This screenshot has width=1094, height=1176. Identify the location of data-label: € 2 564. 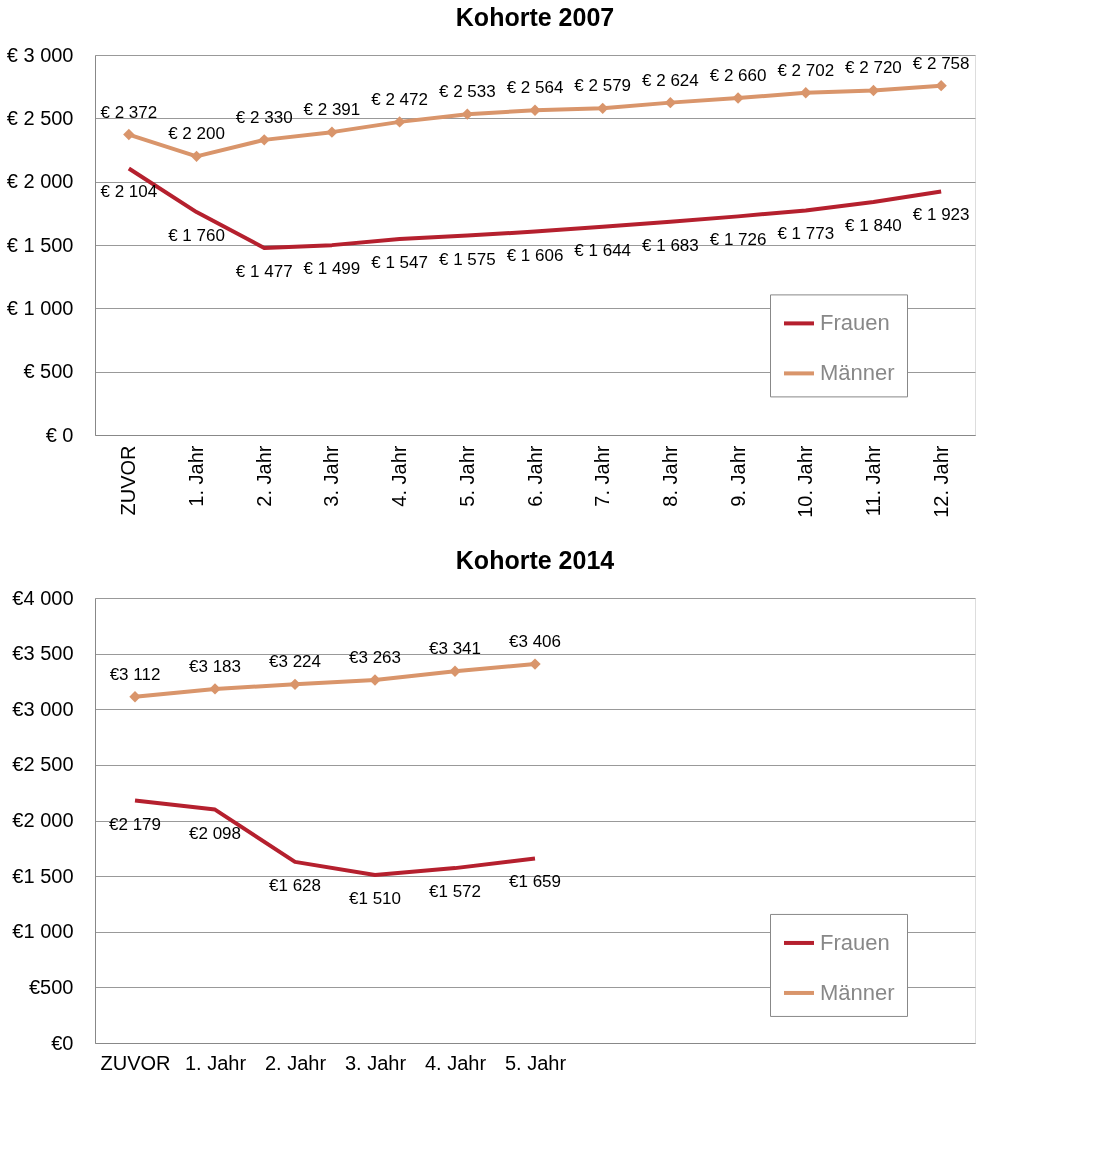
(535, 88).